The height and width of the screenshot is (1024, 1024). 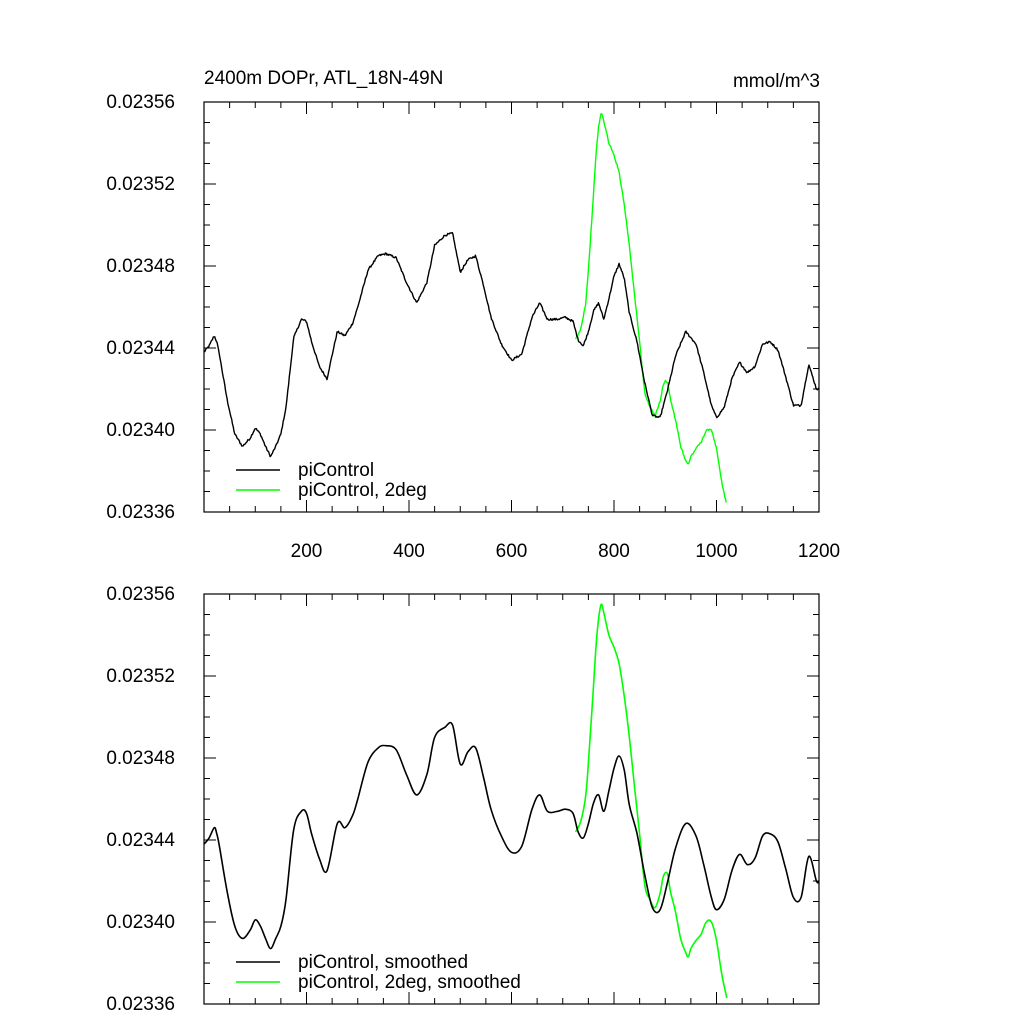 What do you see at coordinates (819, 551) in the screenshot?
I see `x-tick-label: 1200` at bounding box center [819, 551].